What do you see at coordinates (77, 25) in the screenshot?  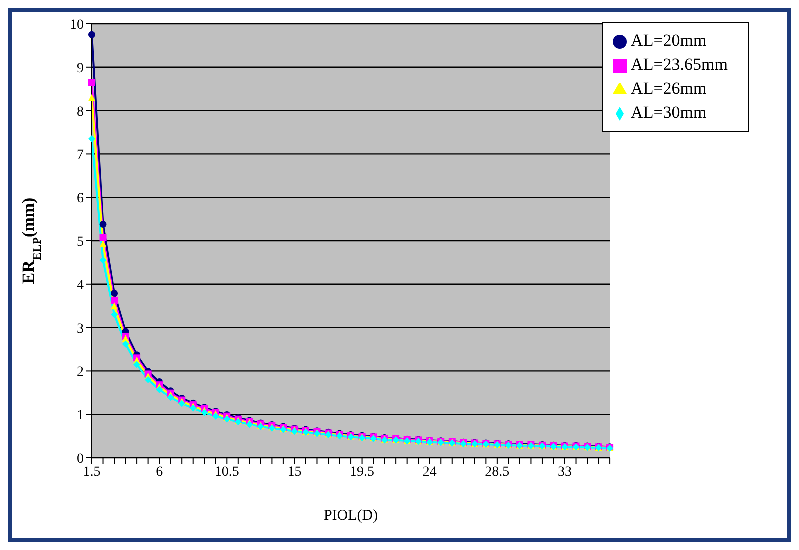 I see `y-tick-label: 10` at bounding box center [77, 25].